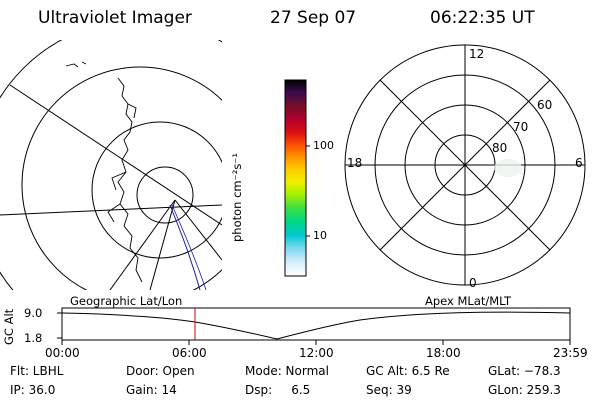 The height and width of the screenshot is (400, 600). I want to click on mlt-label-right: 6, so click(579, 163).